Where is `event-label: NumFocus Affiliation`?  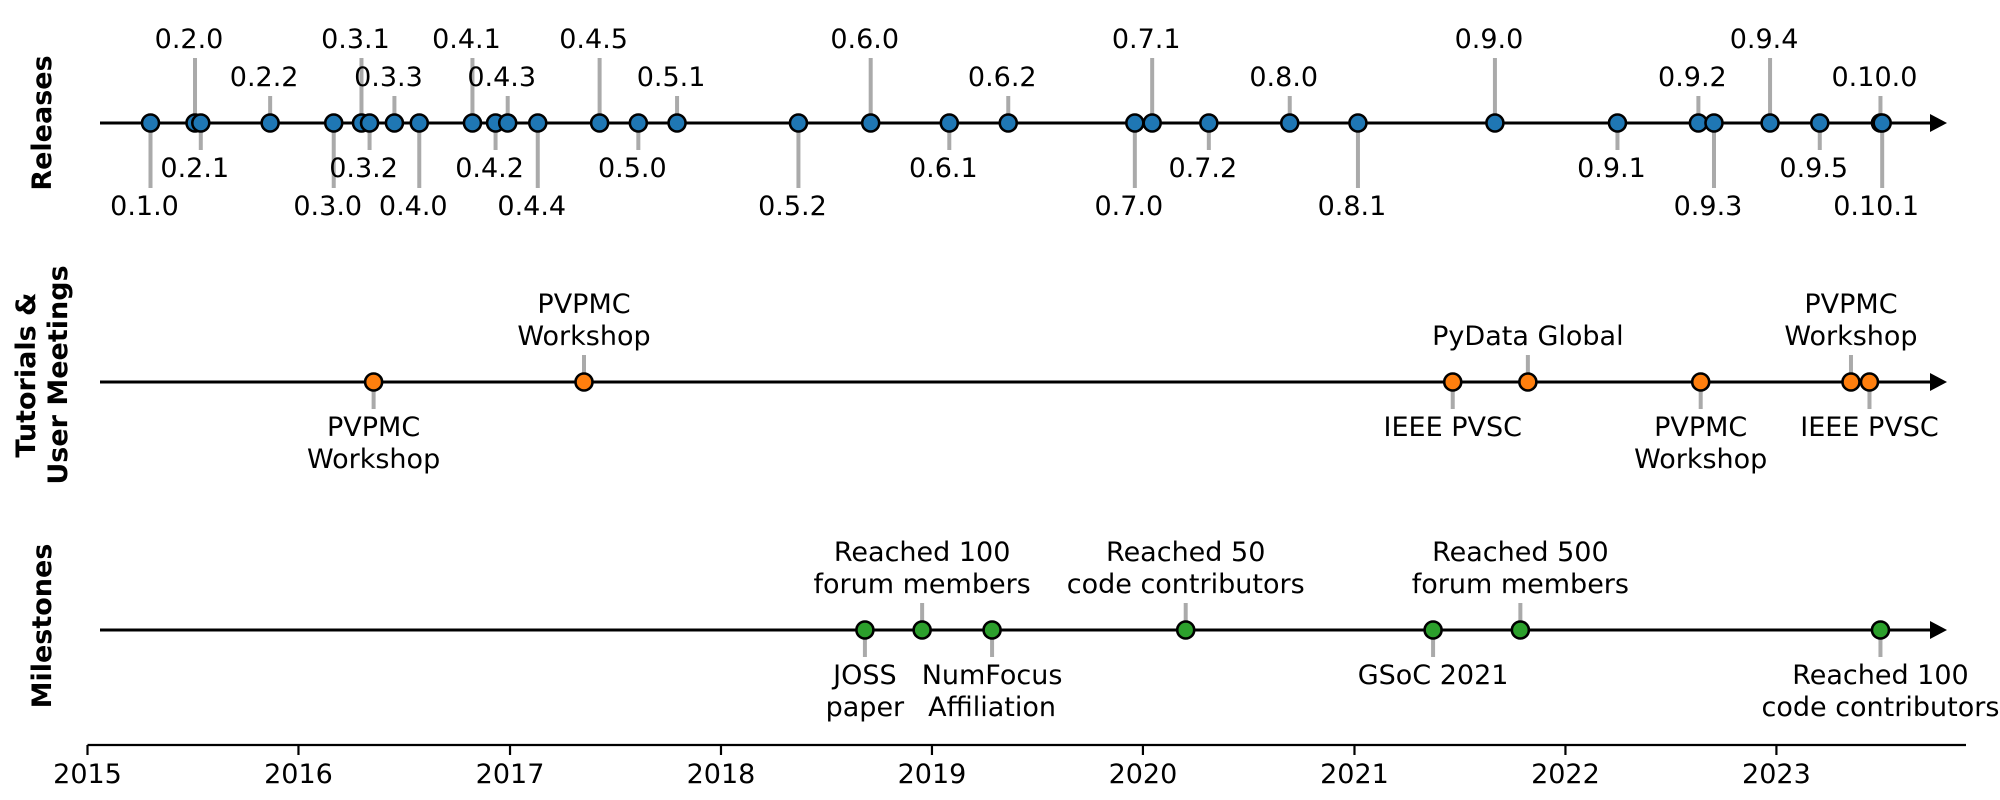
event-label: NumFocus Affiliation is located at coordinates (992, 691).